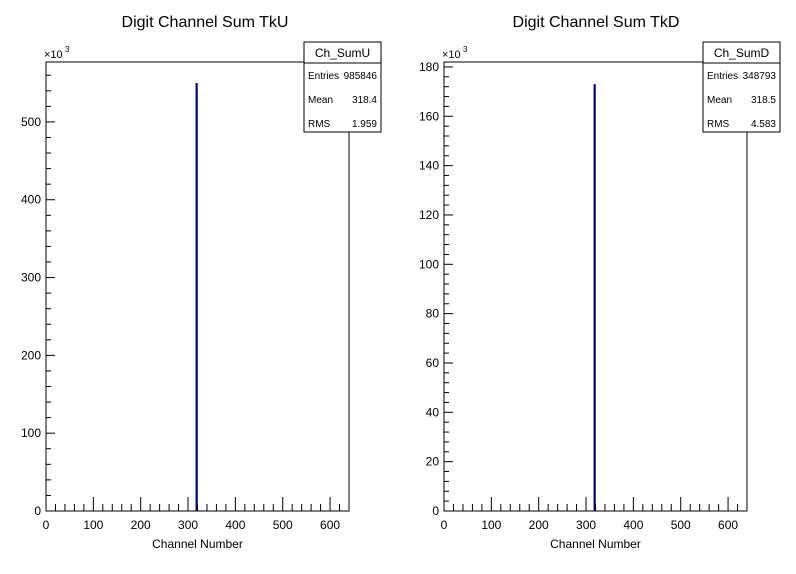  What do you see at coordinates (205, 22) in the screenshot?
I see `chart-title: Digit Channel Sum TkU` at bounding box center [205, 22].